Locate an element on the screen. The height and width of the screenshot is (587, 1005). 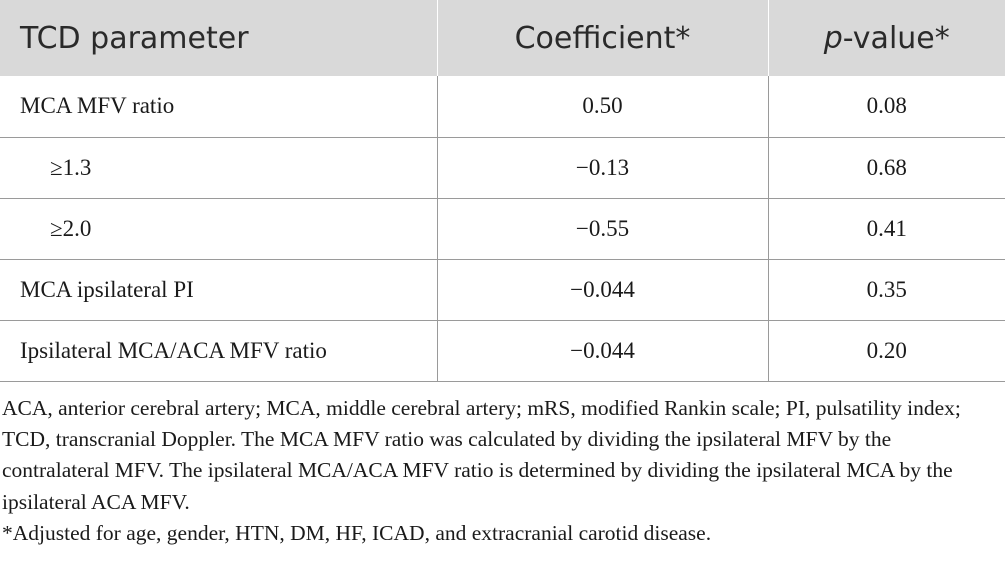
row-p-value: 0.08 is located at coordinates (886, 107).